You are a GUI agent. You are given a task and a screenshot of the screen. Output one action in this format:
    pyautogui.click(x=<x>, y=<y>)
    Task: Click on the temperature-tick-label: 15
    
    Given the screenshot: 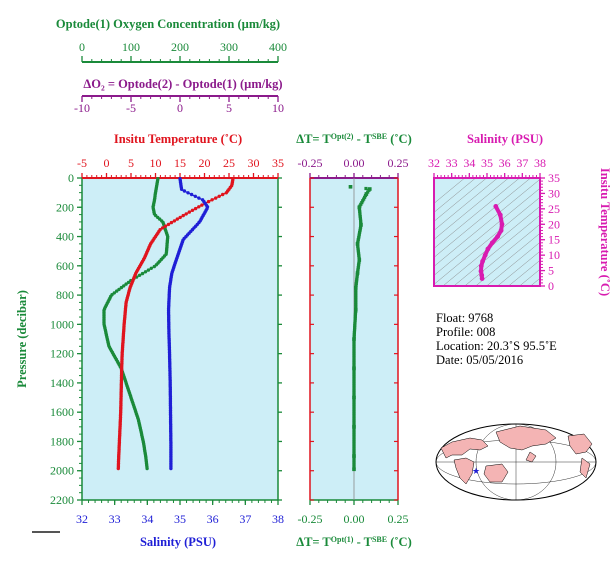 What is the action you would take?
    pyautogui.click(x=180, y=163)
    